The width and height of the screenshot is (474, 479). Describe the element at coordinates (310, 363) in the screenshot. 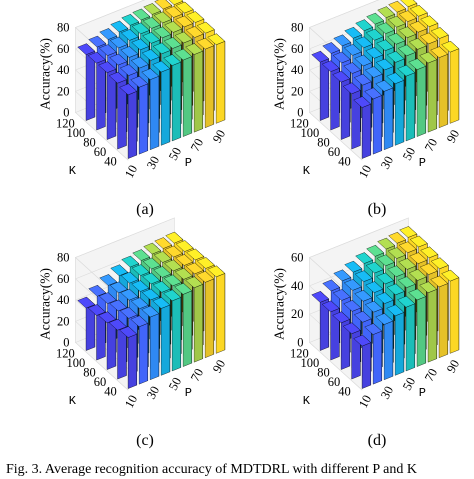

I see `k-tick-label: 100` at that location.